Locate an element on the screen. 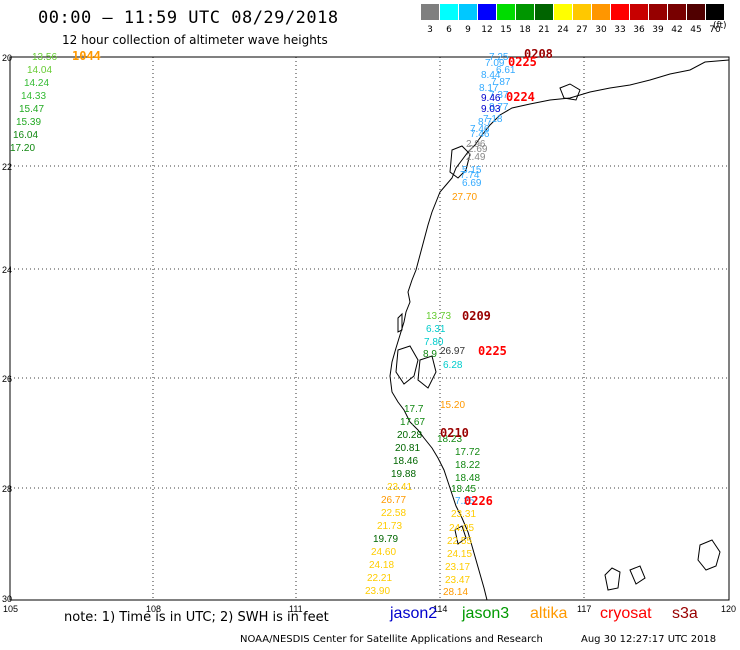 This screenshot has width=740, height=650. scale-label: 36 is located at coordinates (639, 30).